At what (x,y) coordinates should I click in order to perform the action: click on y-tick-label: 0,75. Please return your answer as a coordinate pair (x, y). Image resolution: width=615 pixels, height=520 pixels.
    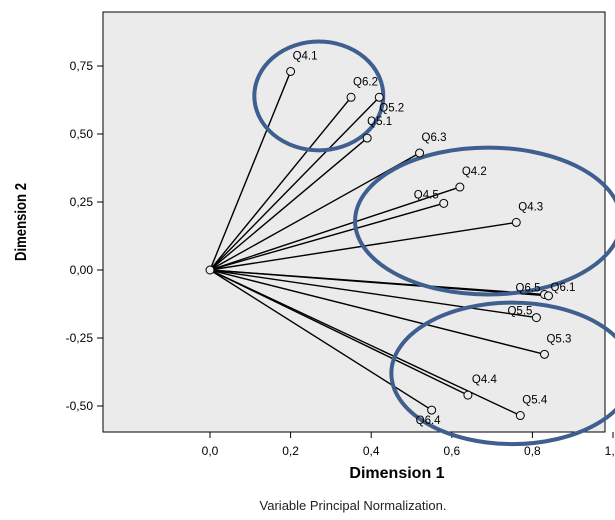
    Looking at the image, I should click on (82, 66).